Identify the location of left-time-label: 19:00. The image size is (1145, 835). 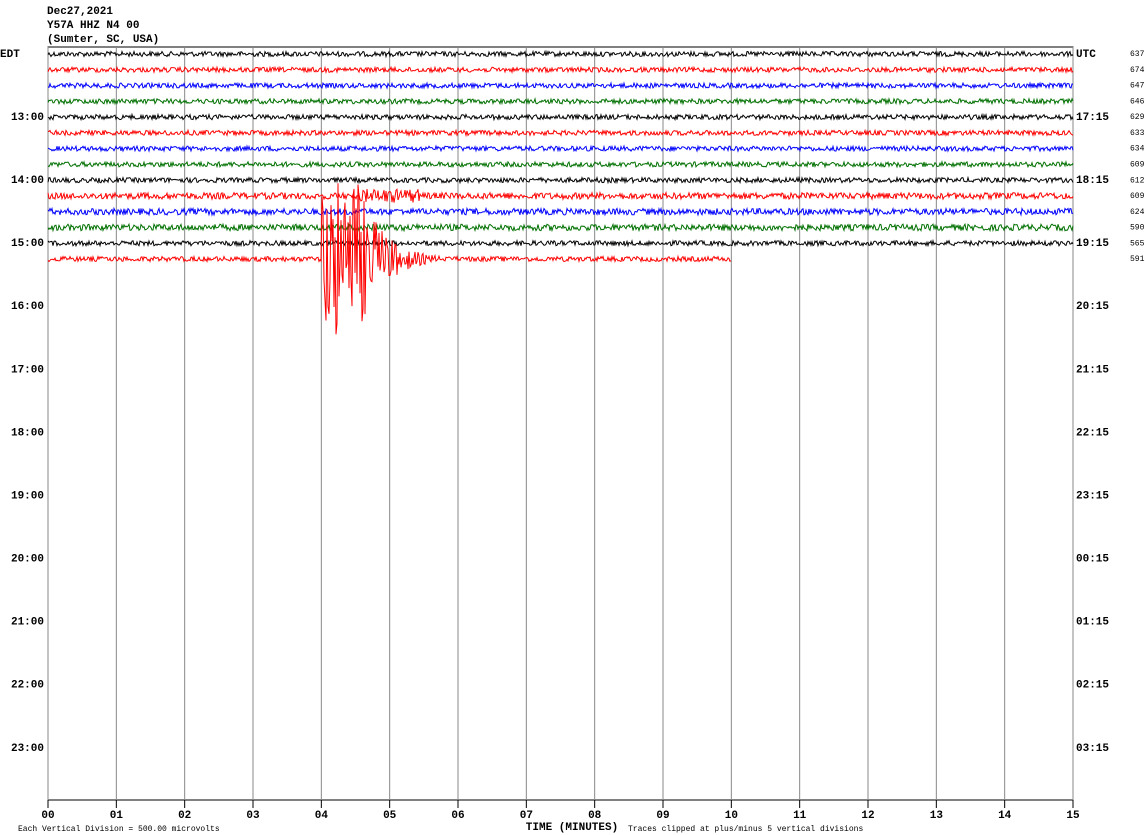
(27, 496).